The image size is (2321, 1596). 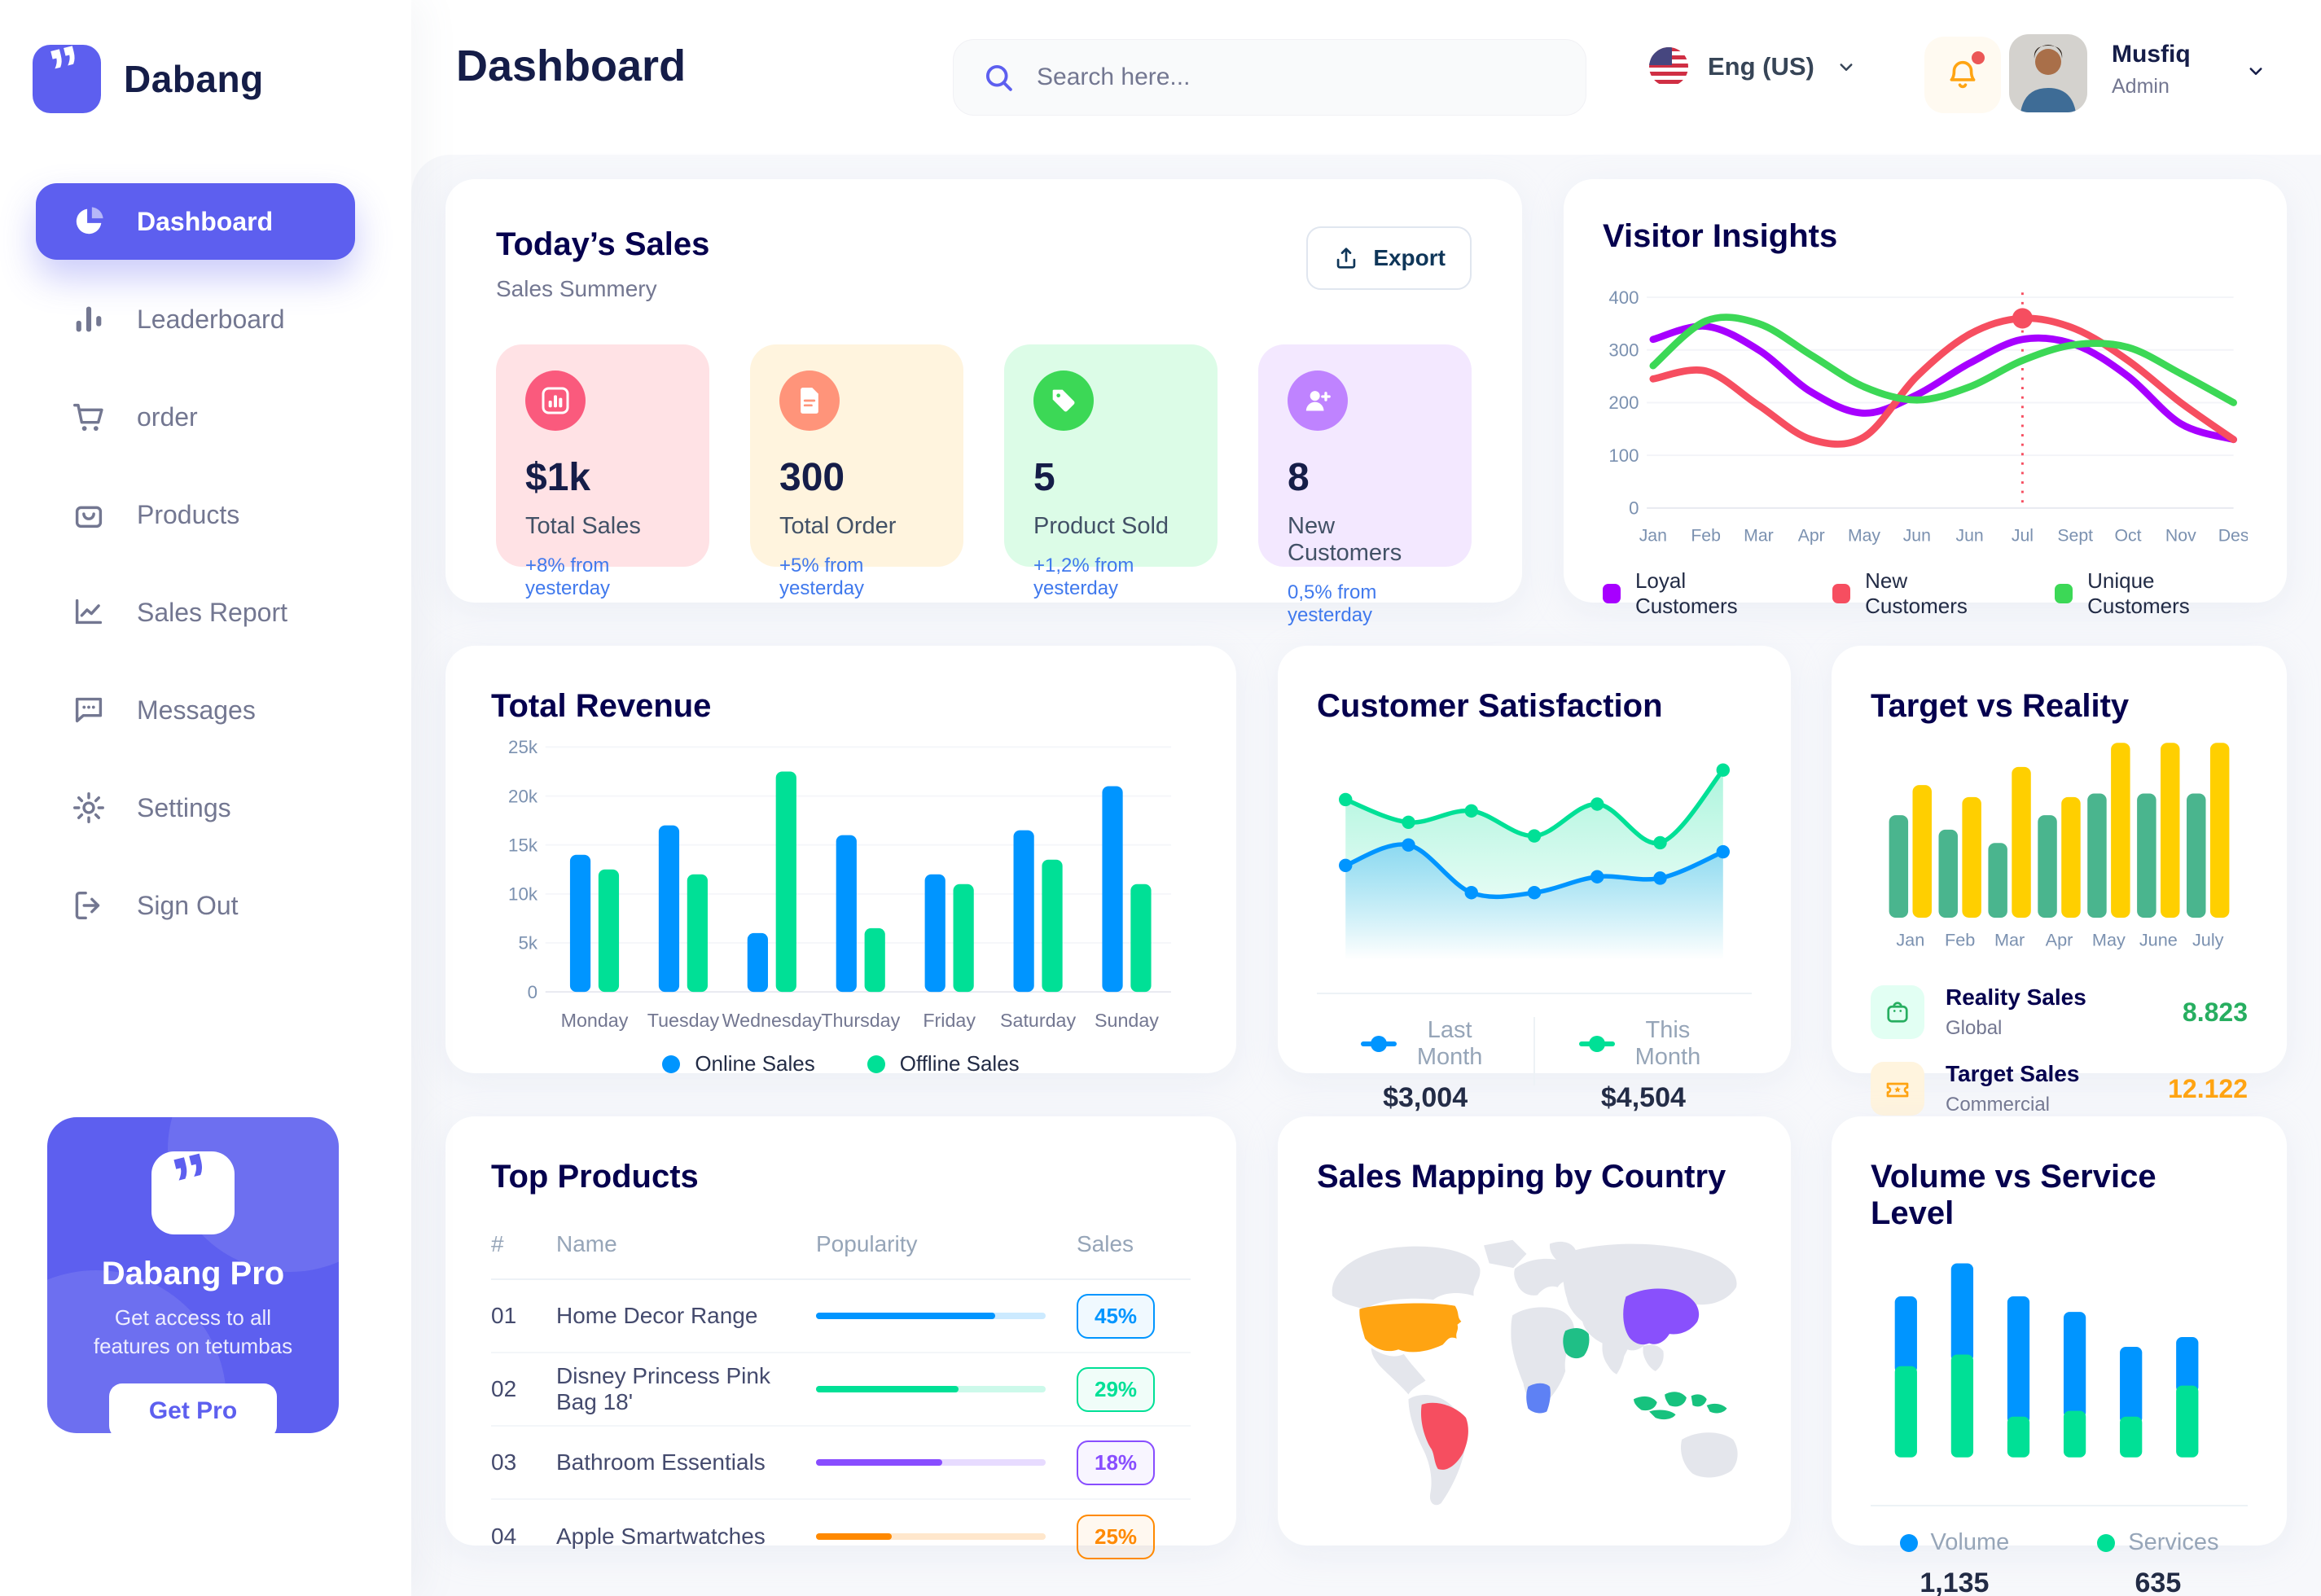 What do you see at coordinates (1623, 297) in the screenshot?
I see `svg-text: 400` at bounding box center [1623, 297].